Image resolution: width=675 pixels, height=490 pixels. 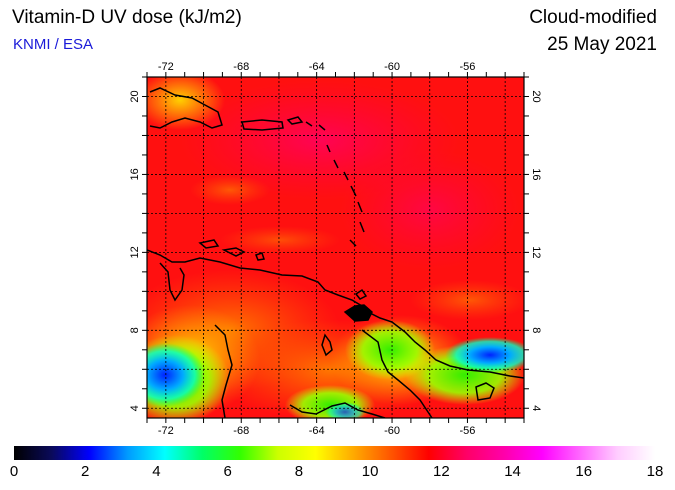 What do you see at coordinates (467, 431) in the screenshot?
I see `lon-label-bottom: -56` at bounding box center [467, 431].